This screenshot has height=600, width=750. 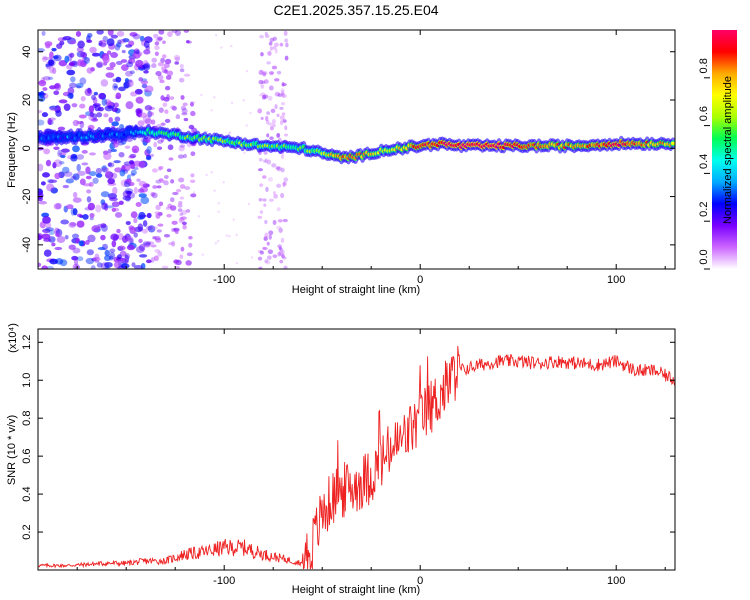 What do you see at coordinates (27, 493) in the screenshot?
I see `y-tick-label: 0.4` at bounding box center [27, 493].